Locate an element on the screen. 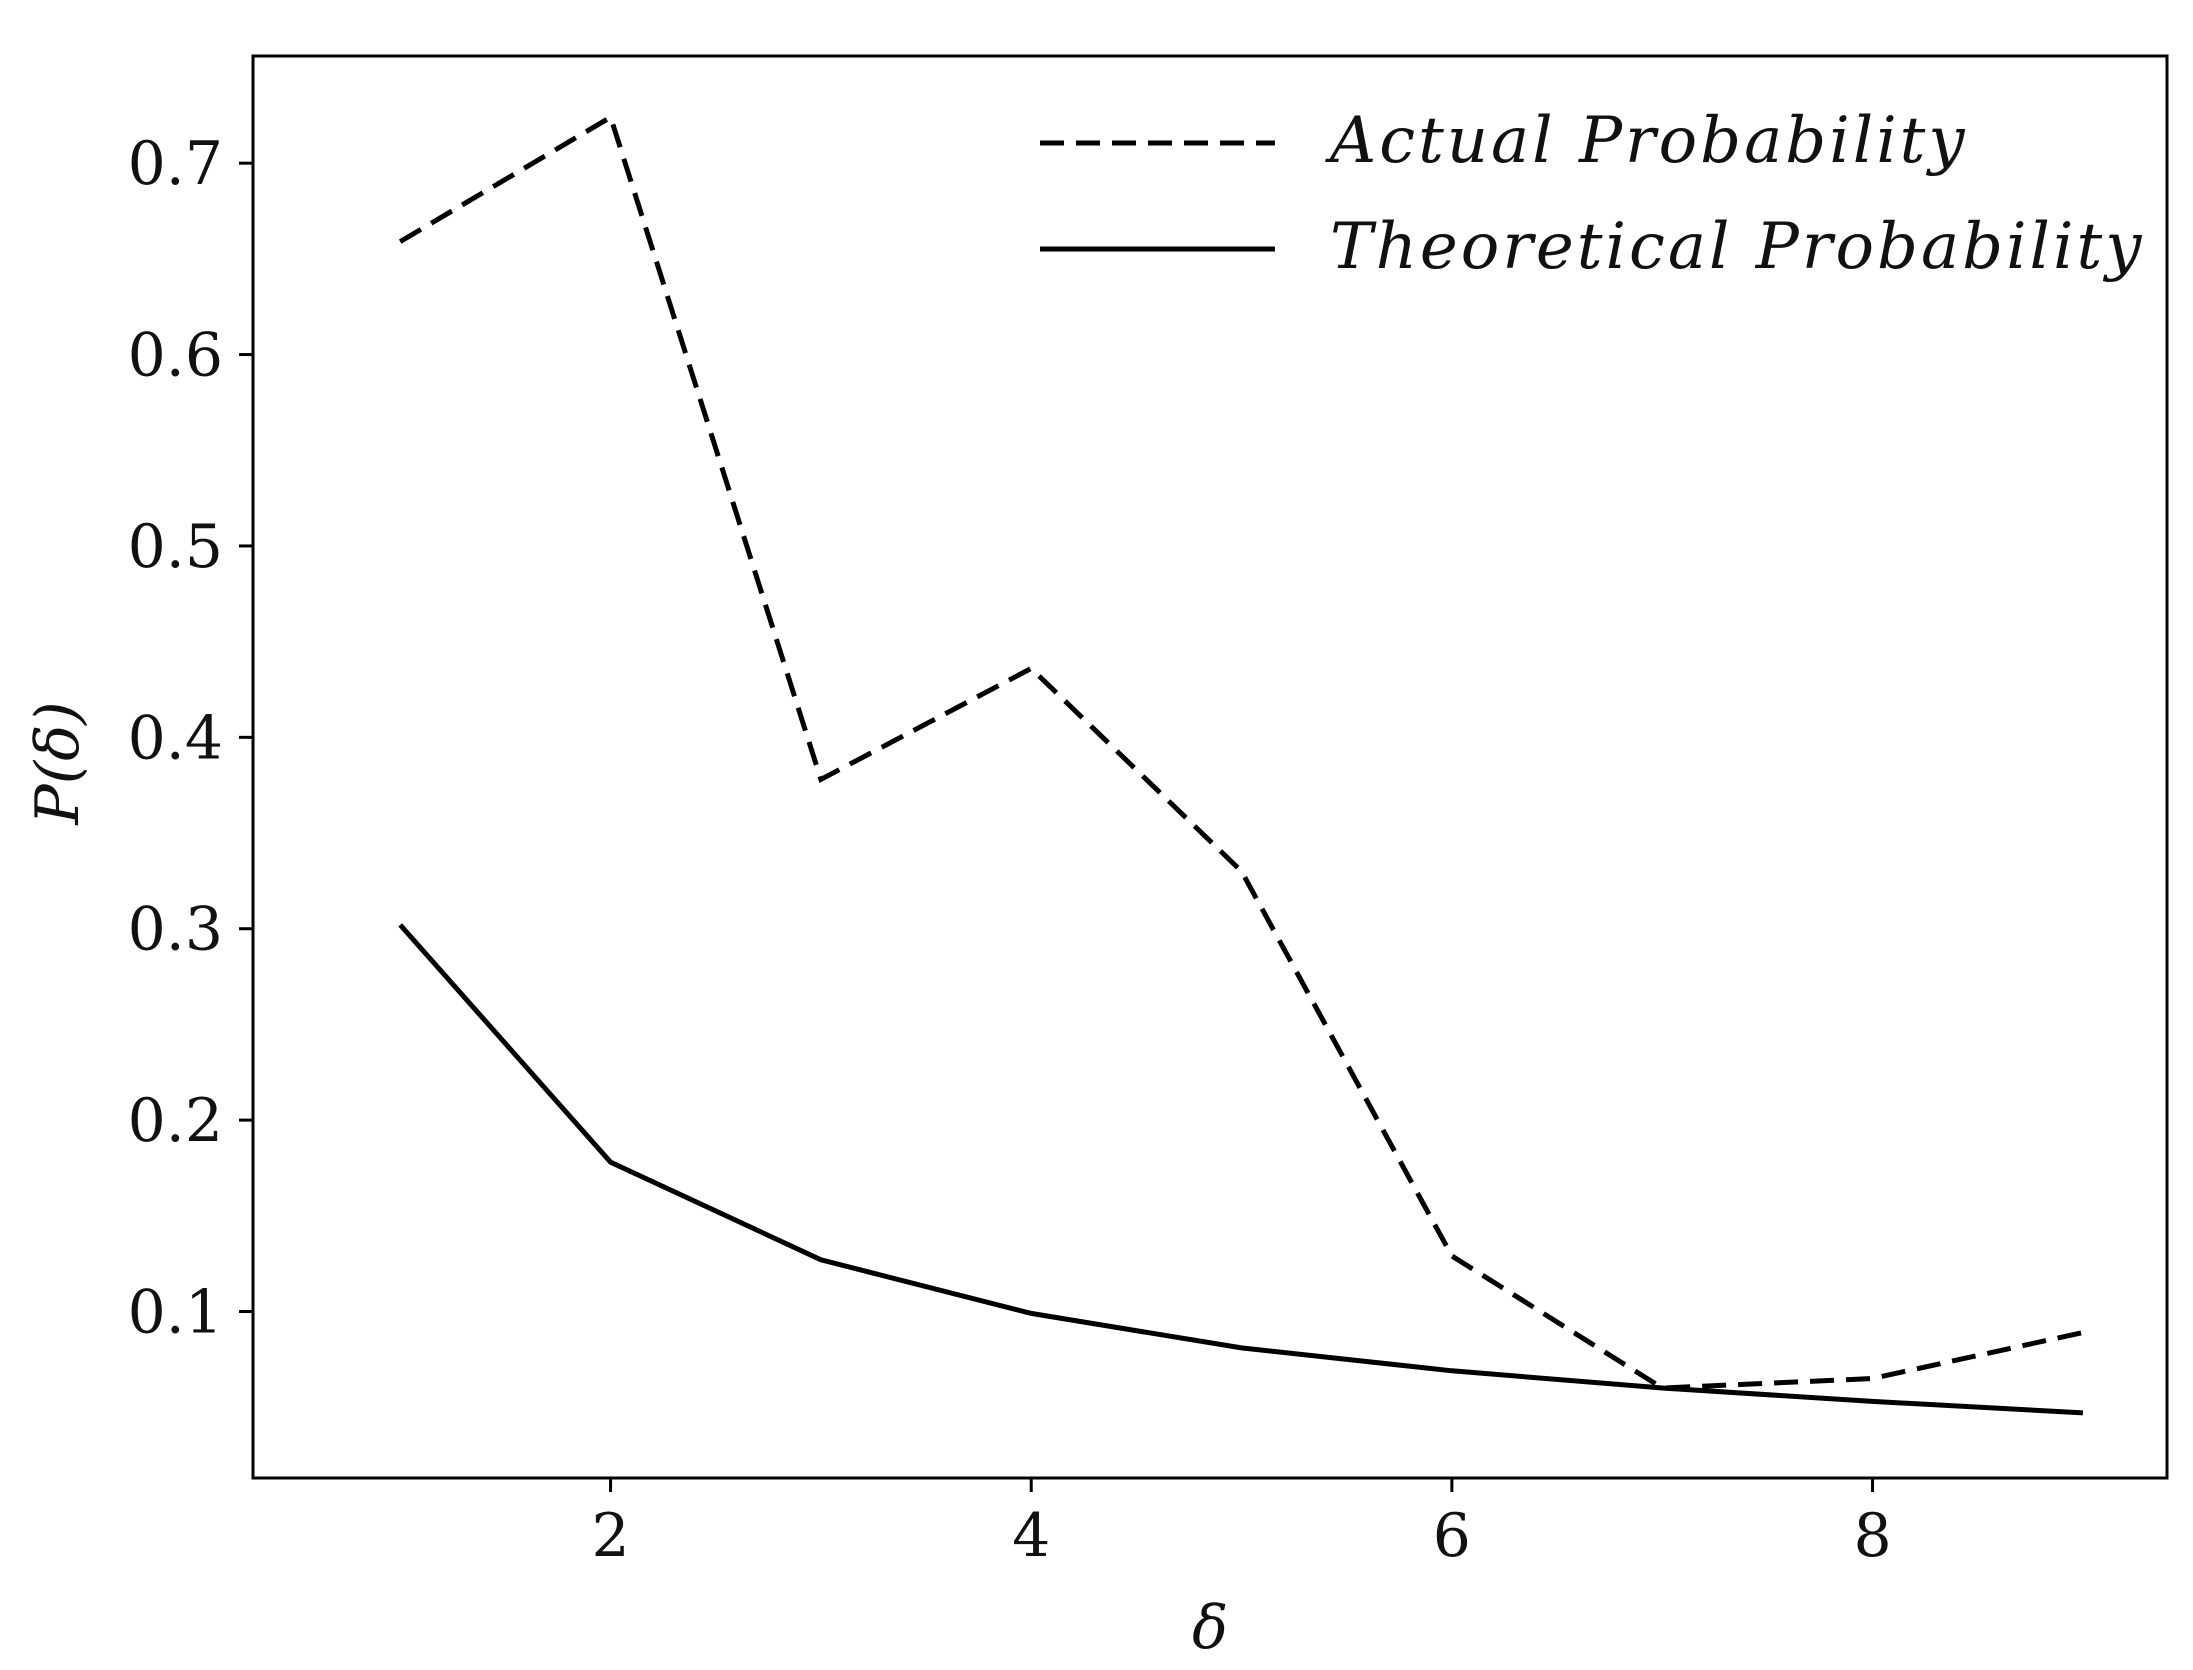  y-axis: 0.1 0.2 0.3 0.4 0.5 0.6 0.7 is located at coordinates (190, 738).